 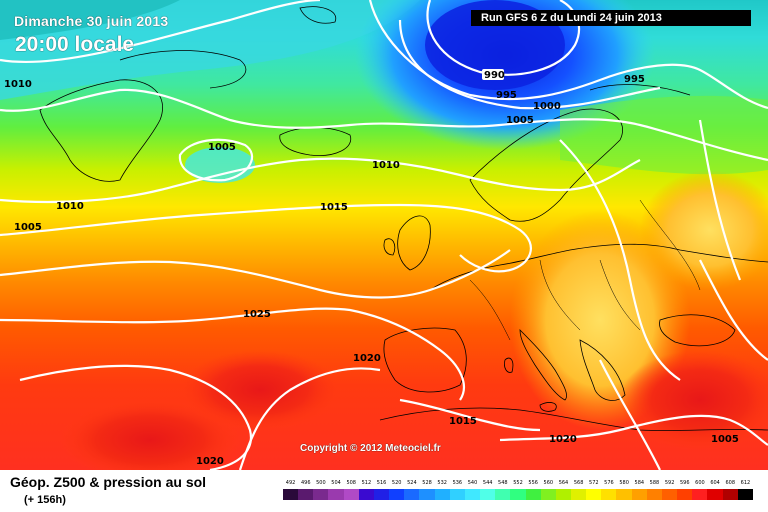 What do you see at coordinates (654, 483) in the screenshot?
I see `scale-tick-label: 588` at bounding box center [654, 483].